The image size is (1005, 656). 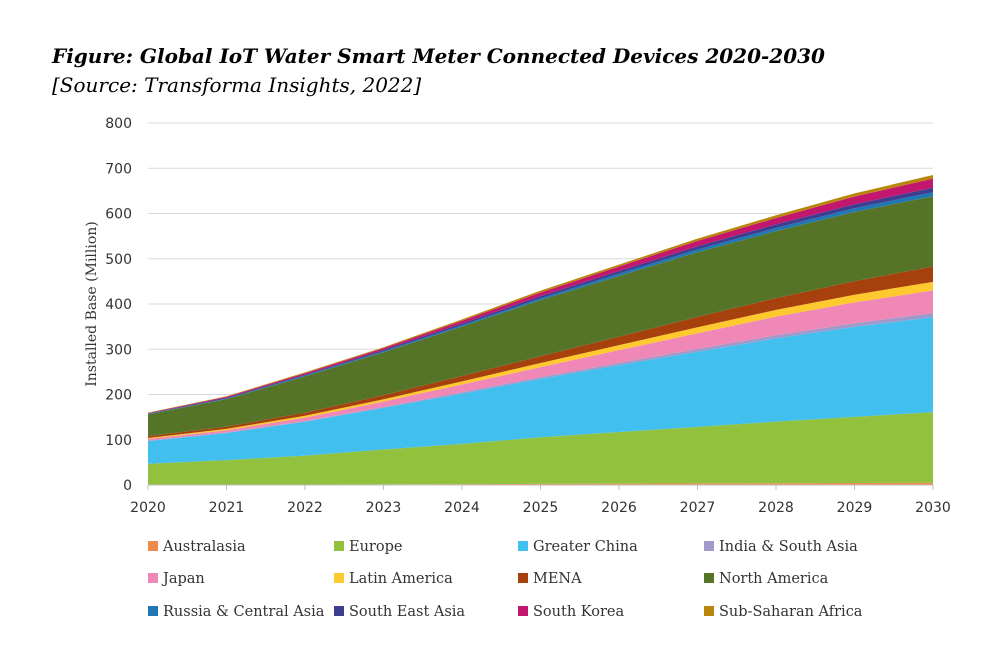 I want to click on x-tick-label: 2021, so click(x=227, y=508).